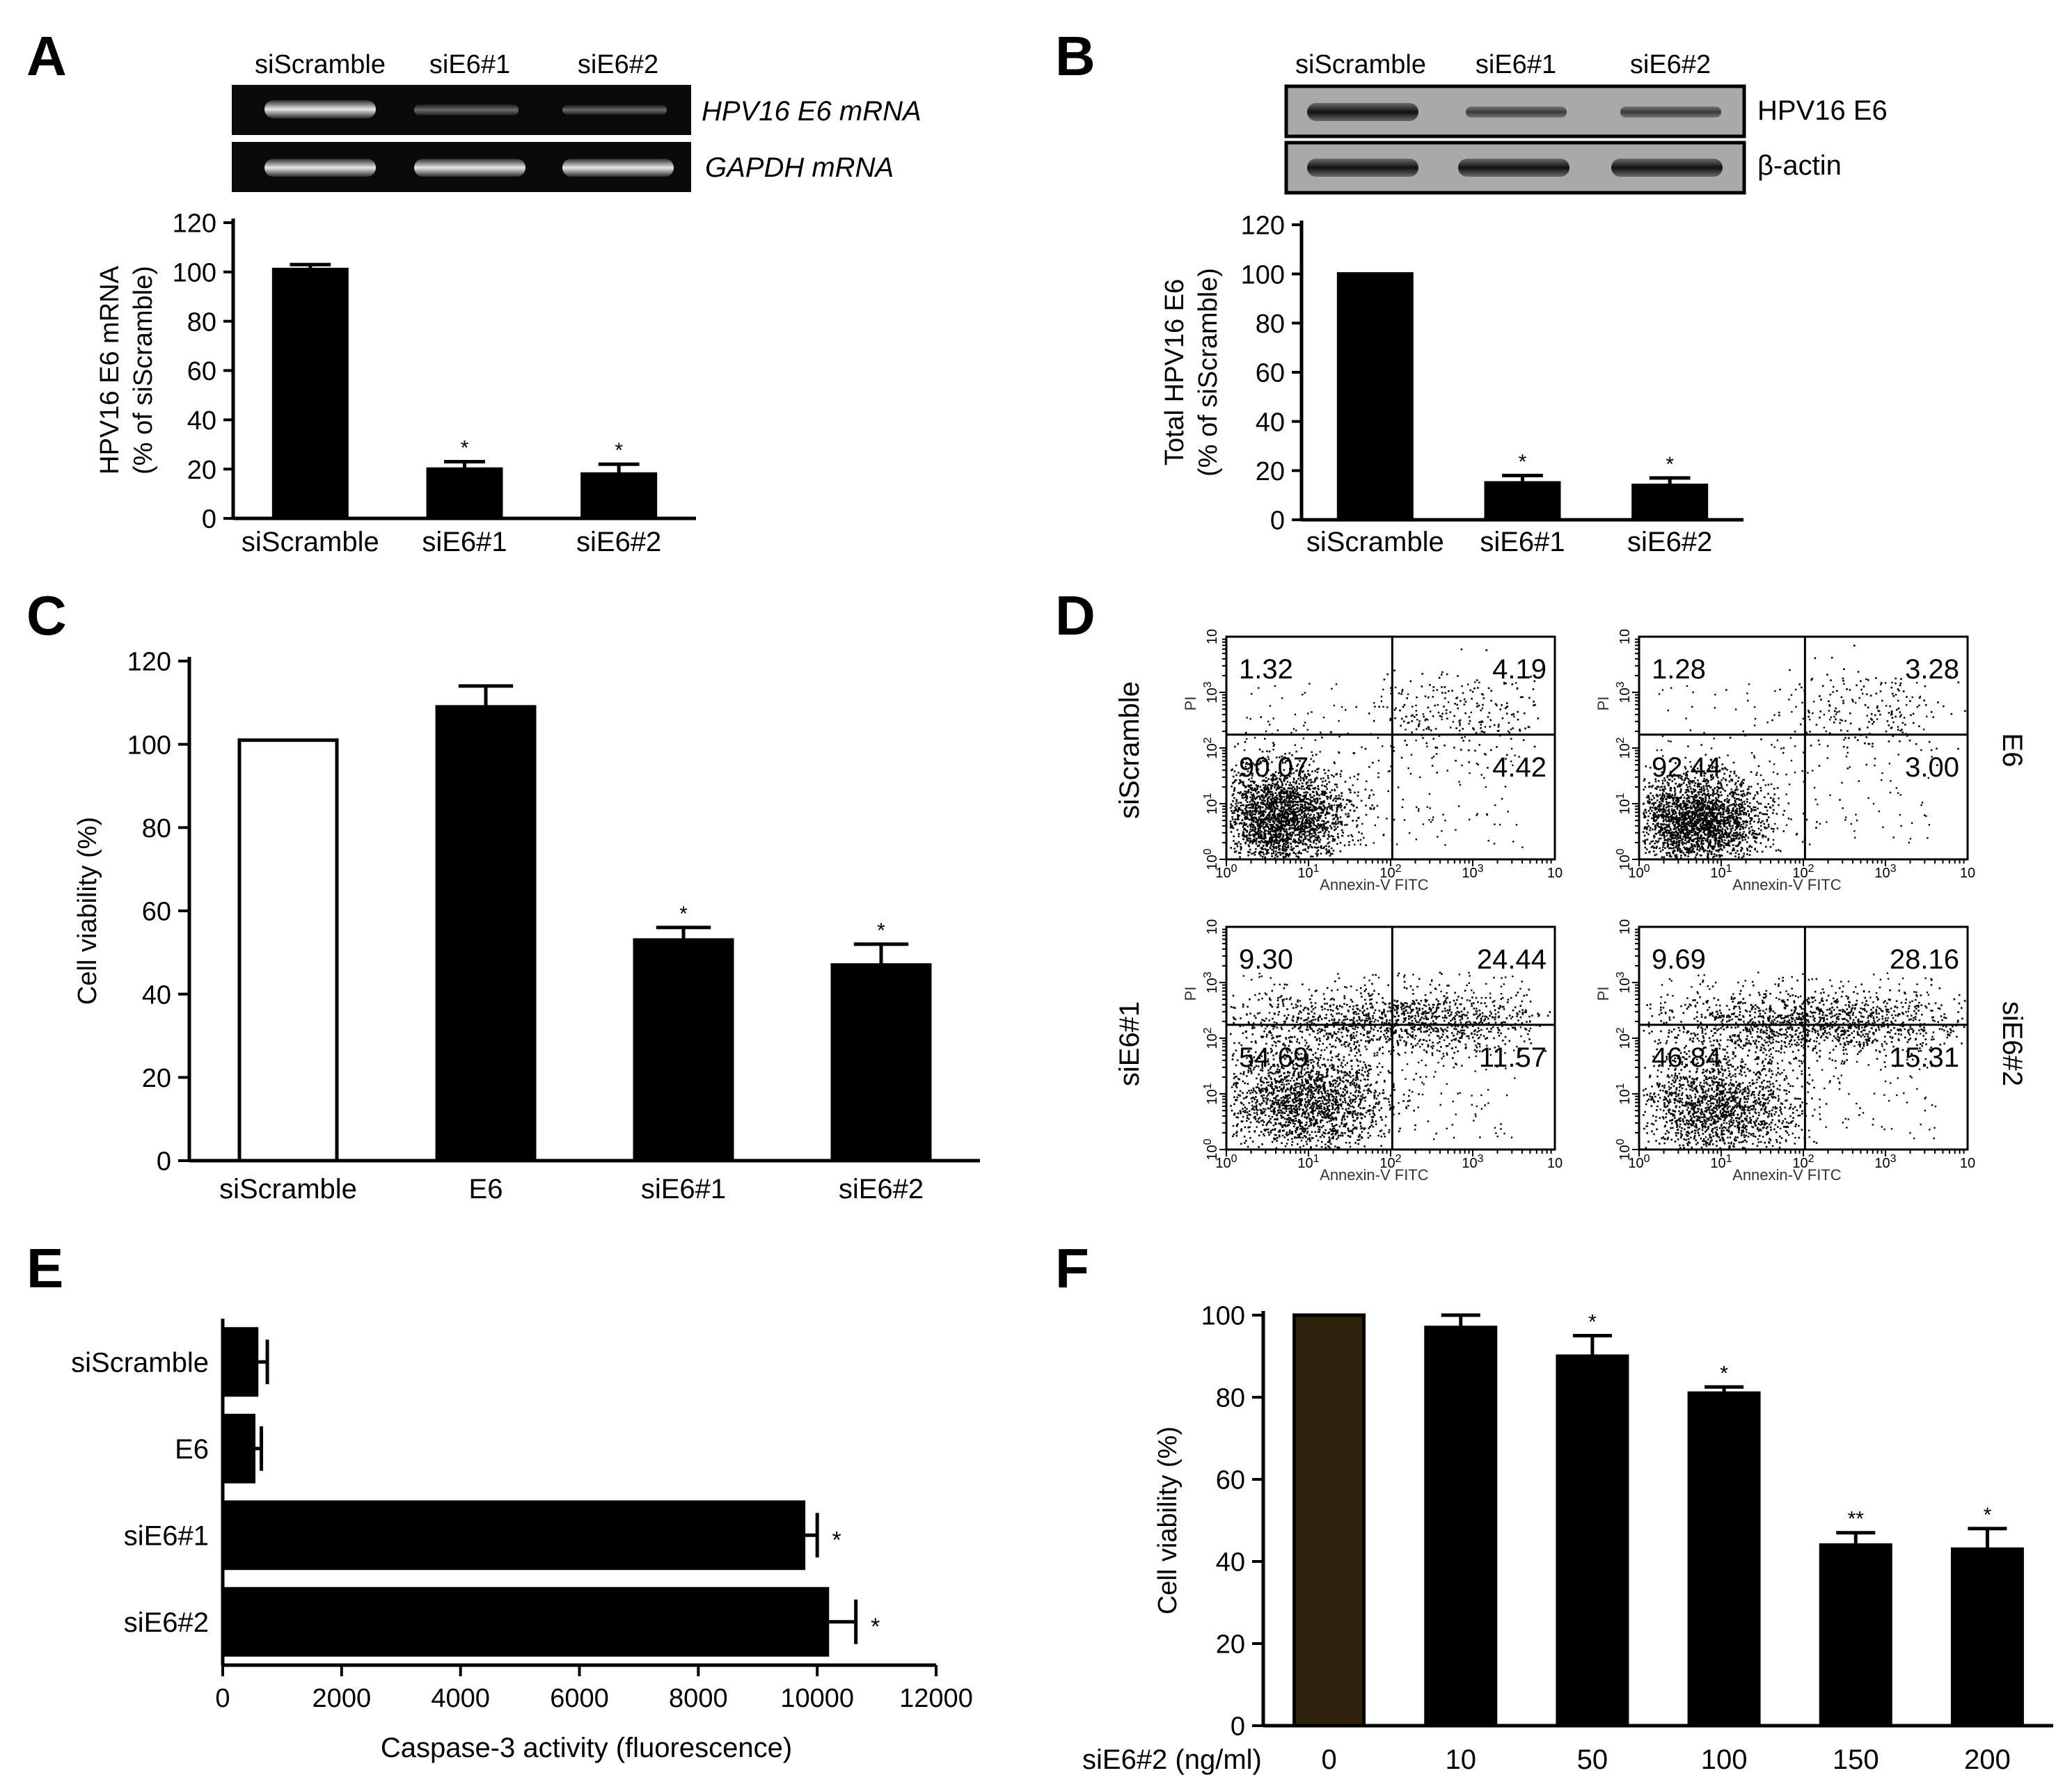 The width and height of the screenshot is (2072, 1789). I want to click on gel-a-band, so click(320, 168).